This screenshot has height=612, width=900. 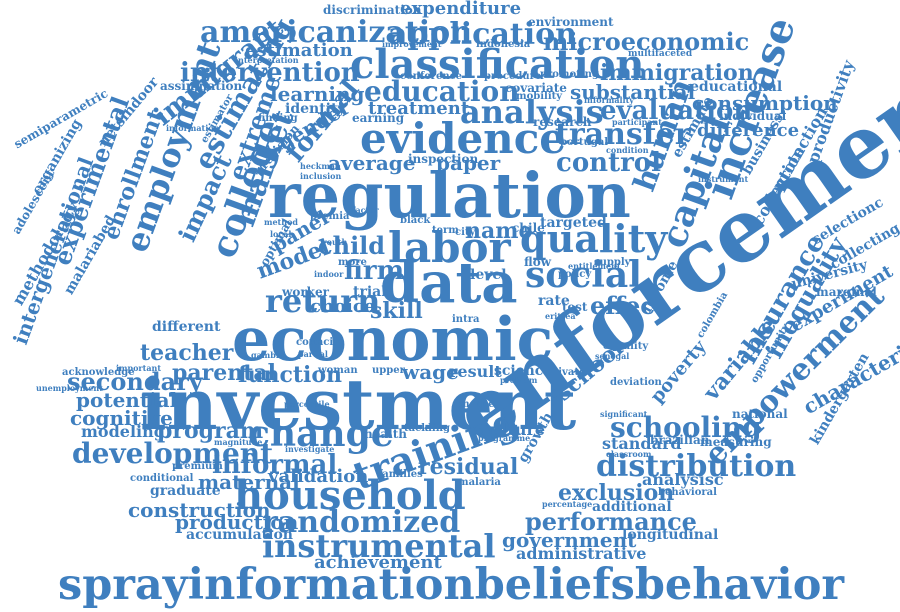 What do you see at coordinates (479, 404) in the screenshot?
I see `word-mother: mother` at bounding box center [479, 404].